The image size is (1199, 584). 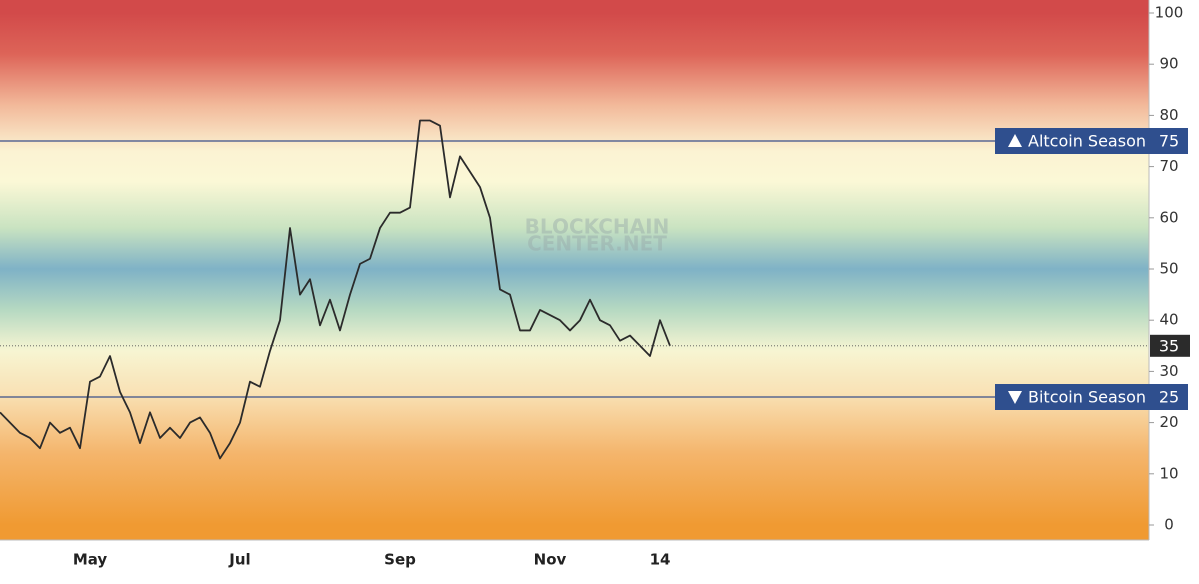 I want to click on watermark: BLOCKCHAIN, so click(x=597, y=227).